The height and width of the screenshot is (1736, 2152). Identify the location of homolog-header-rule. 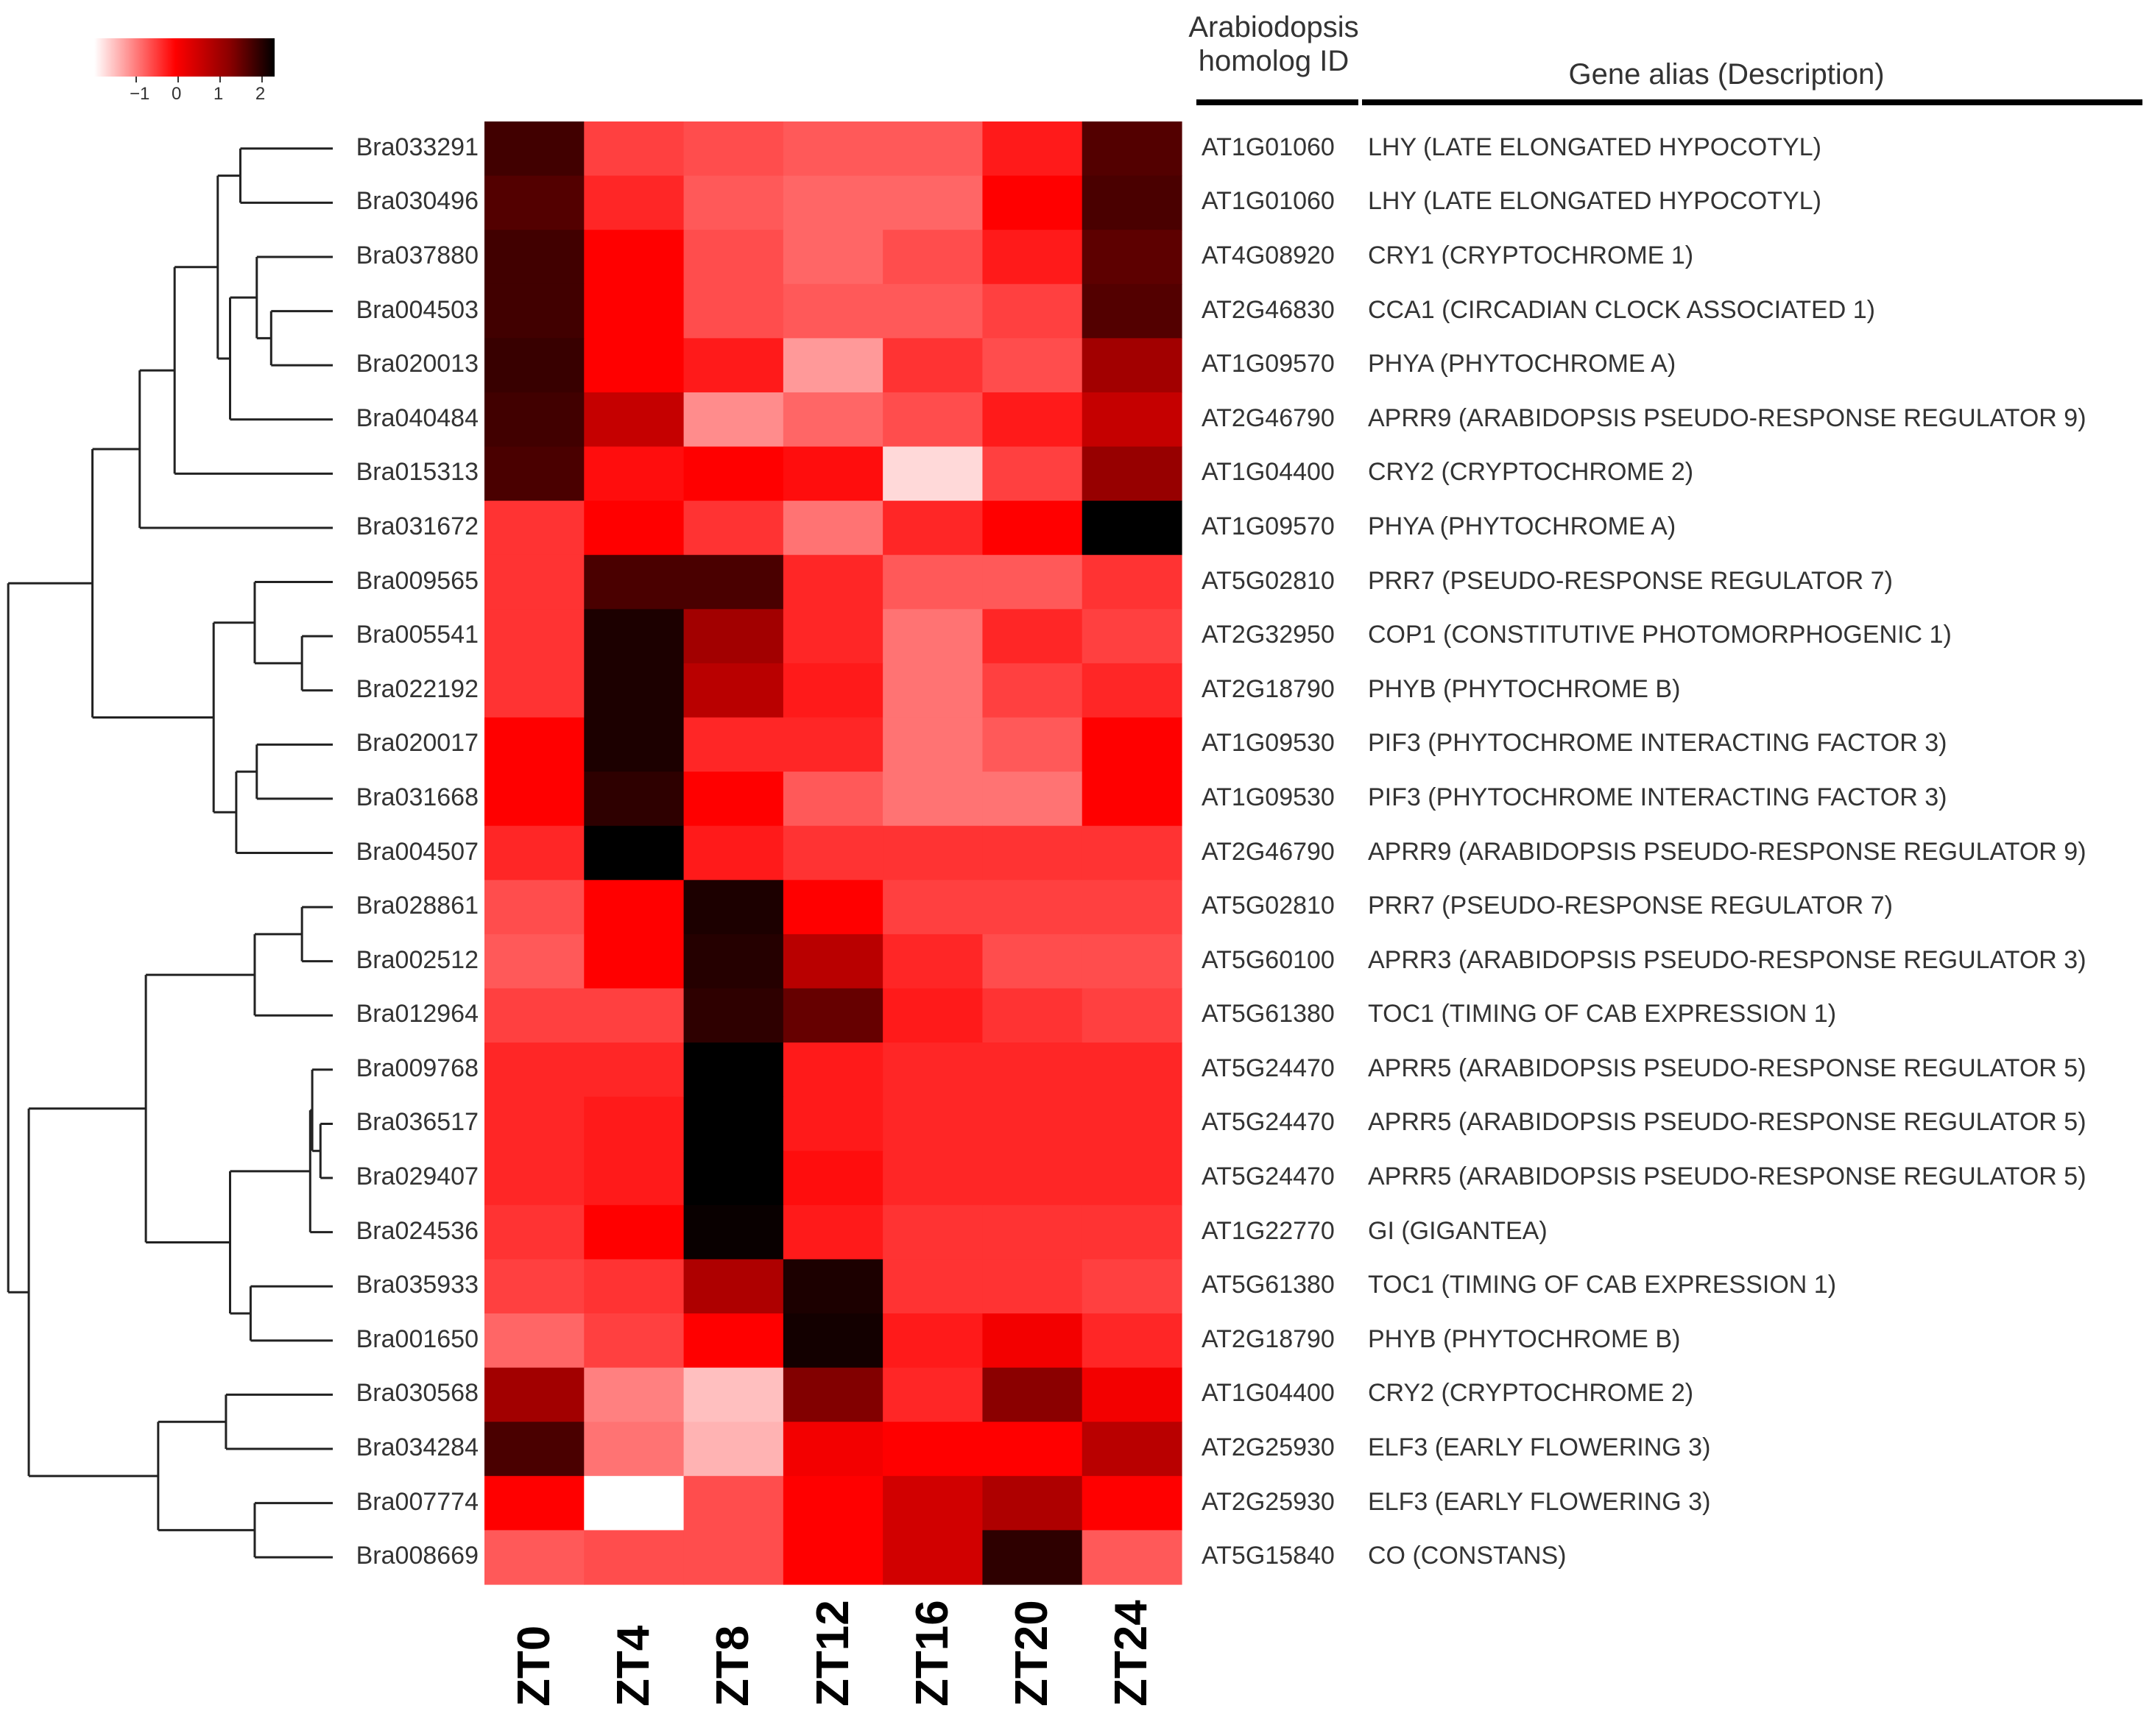
(1277, 102).